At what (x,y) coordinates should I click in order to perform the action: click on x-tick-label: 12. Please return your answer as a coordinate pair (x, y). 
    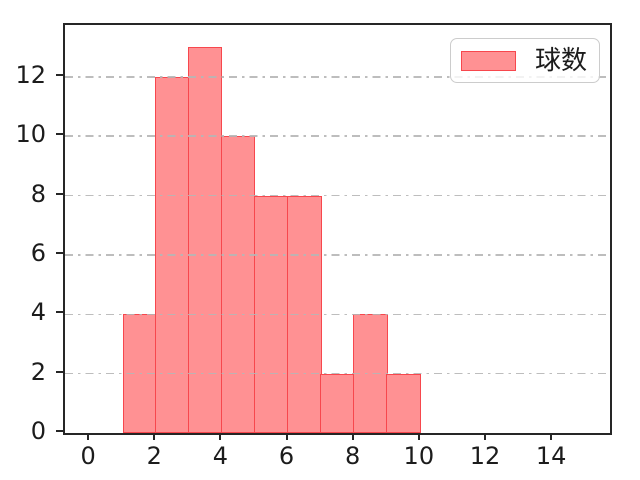
    Looking at the image, I should click on (485, 456).